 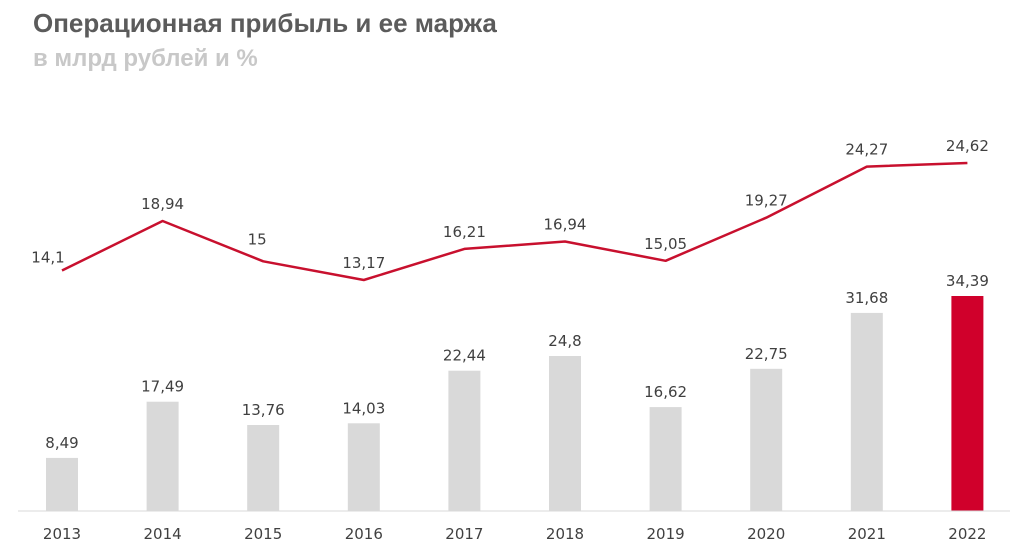 I want to click on line-label-2014: 18,94, so click(x=162, y=204).